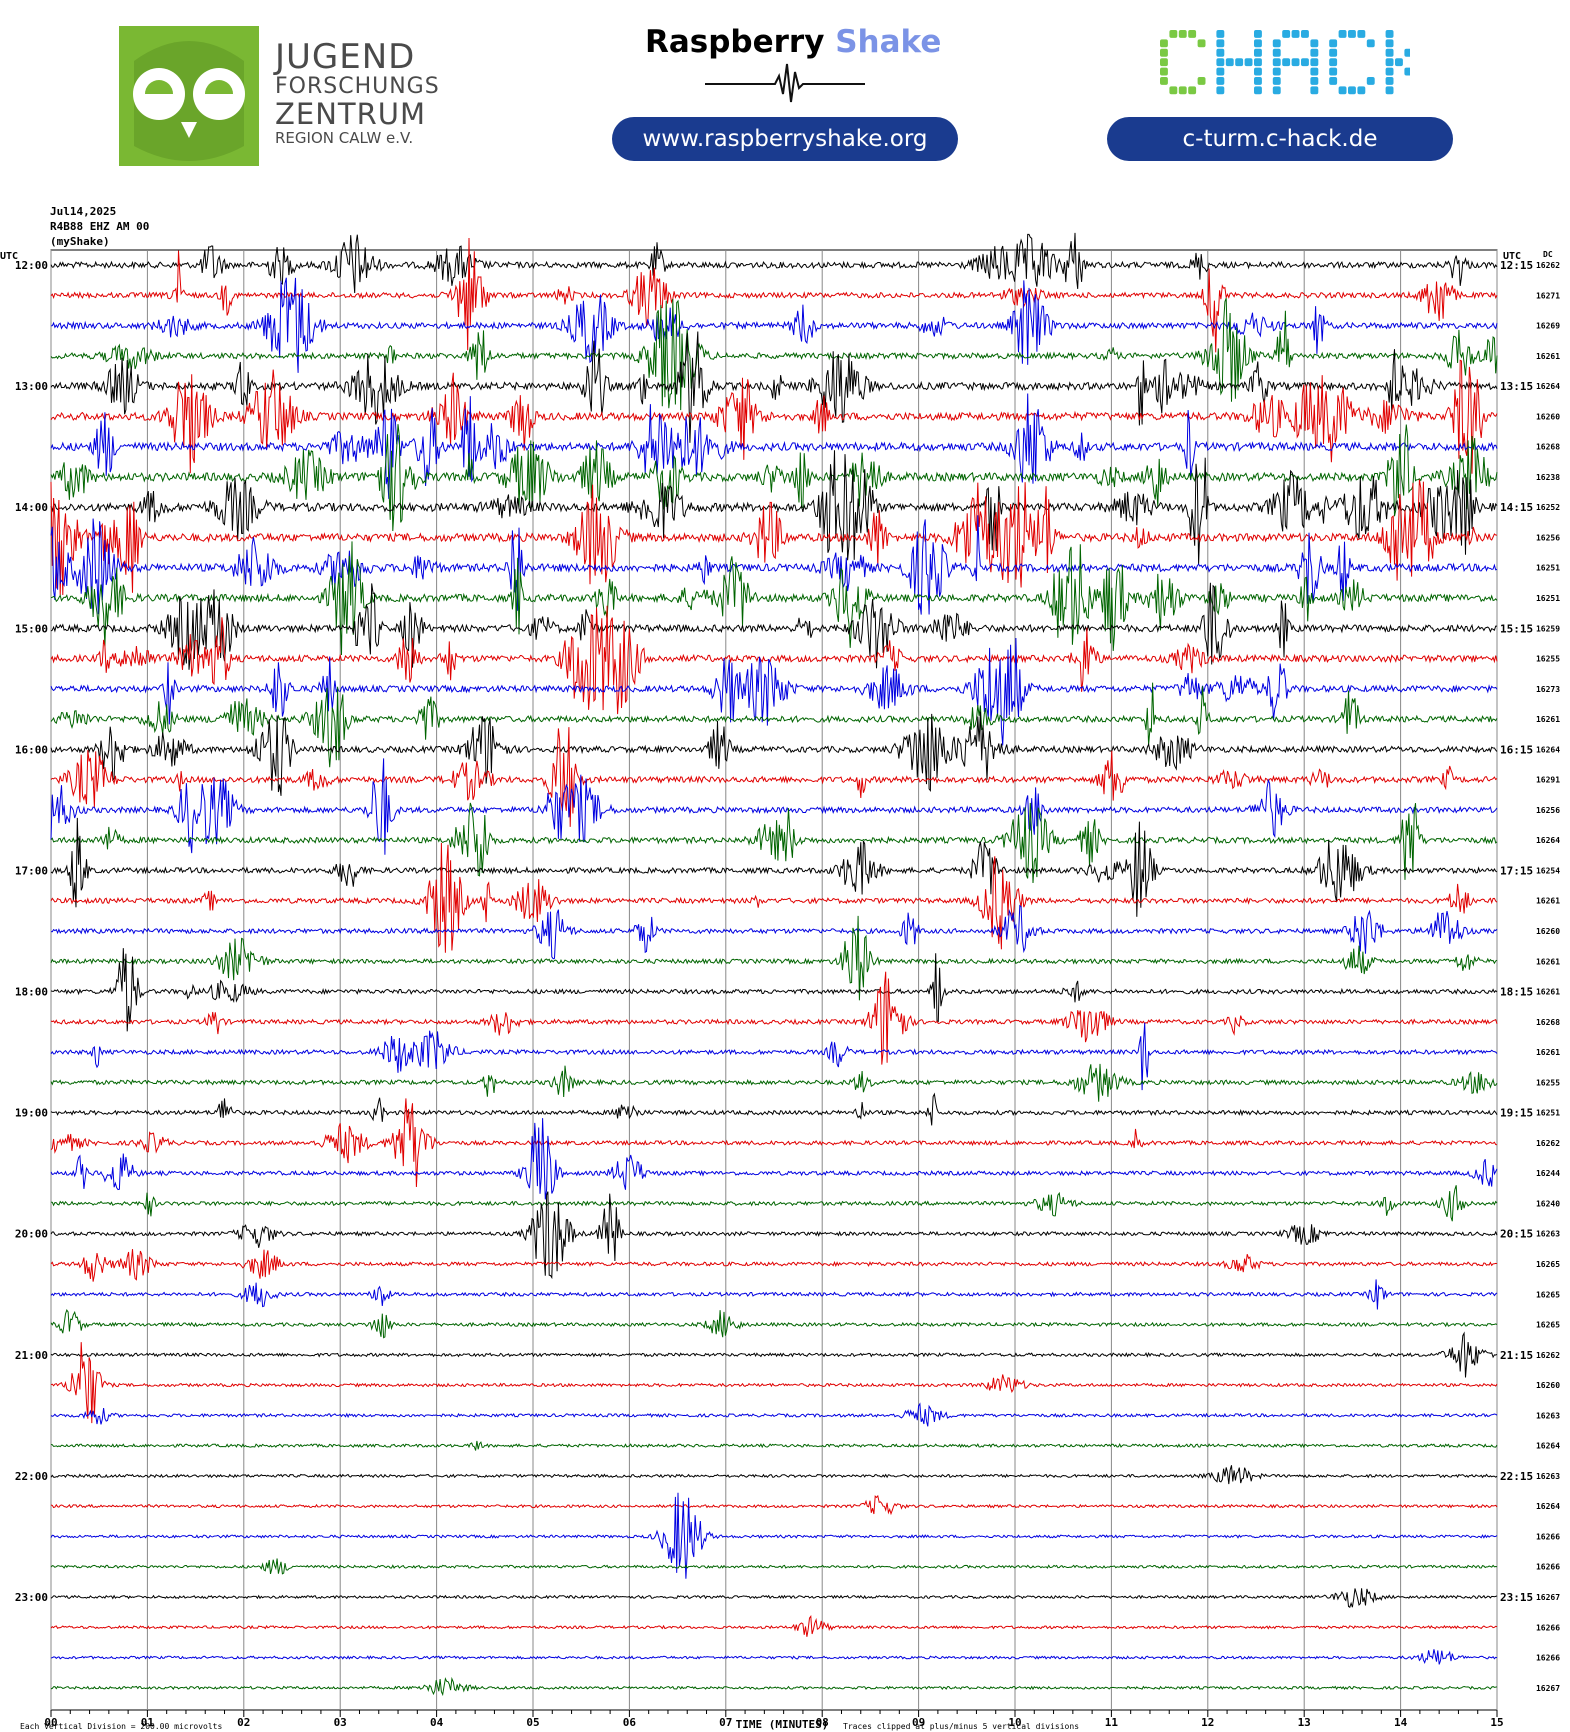 The width and height of the screenshot is (1570, 1732). What do you see at coordinates (1548, 1476) in the screenshot?
I see `dc-value: 16263` at bounding box center [1548, 1476].